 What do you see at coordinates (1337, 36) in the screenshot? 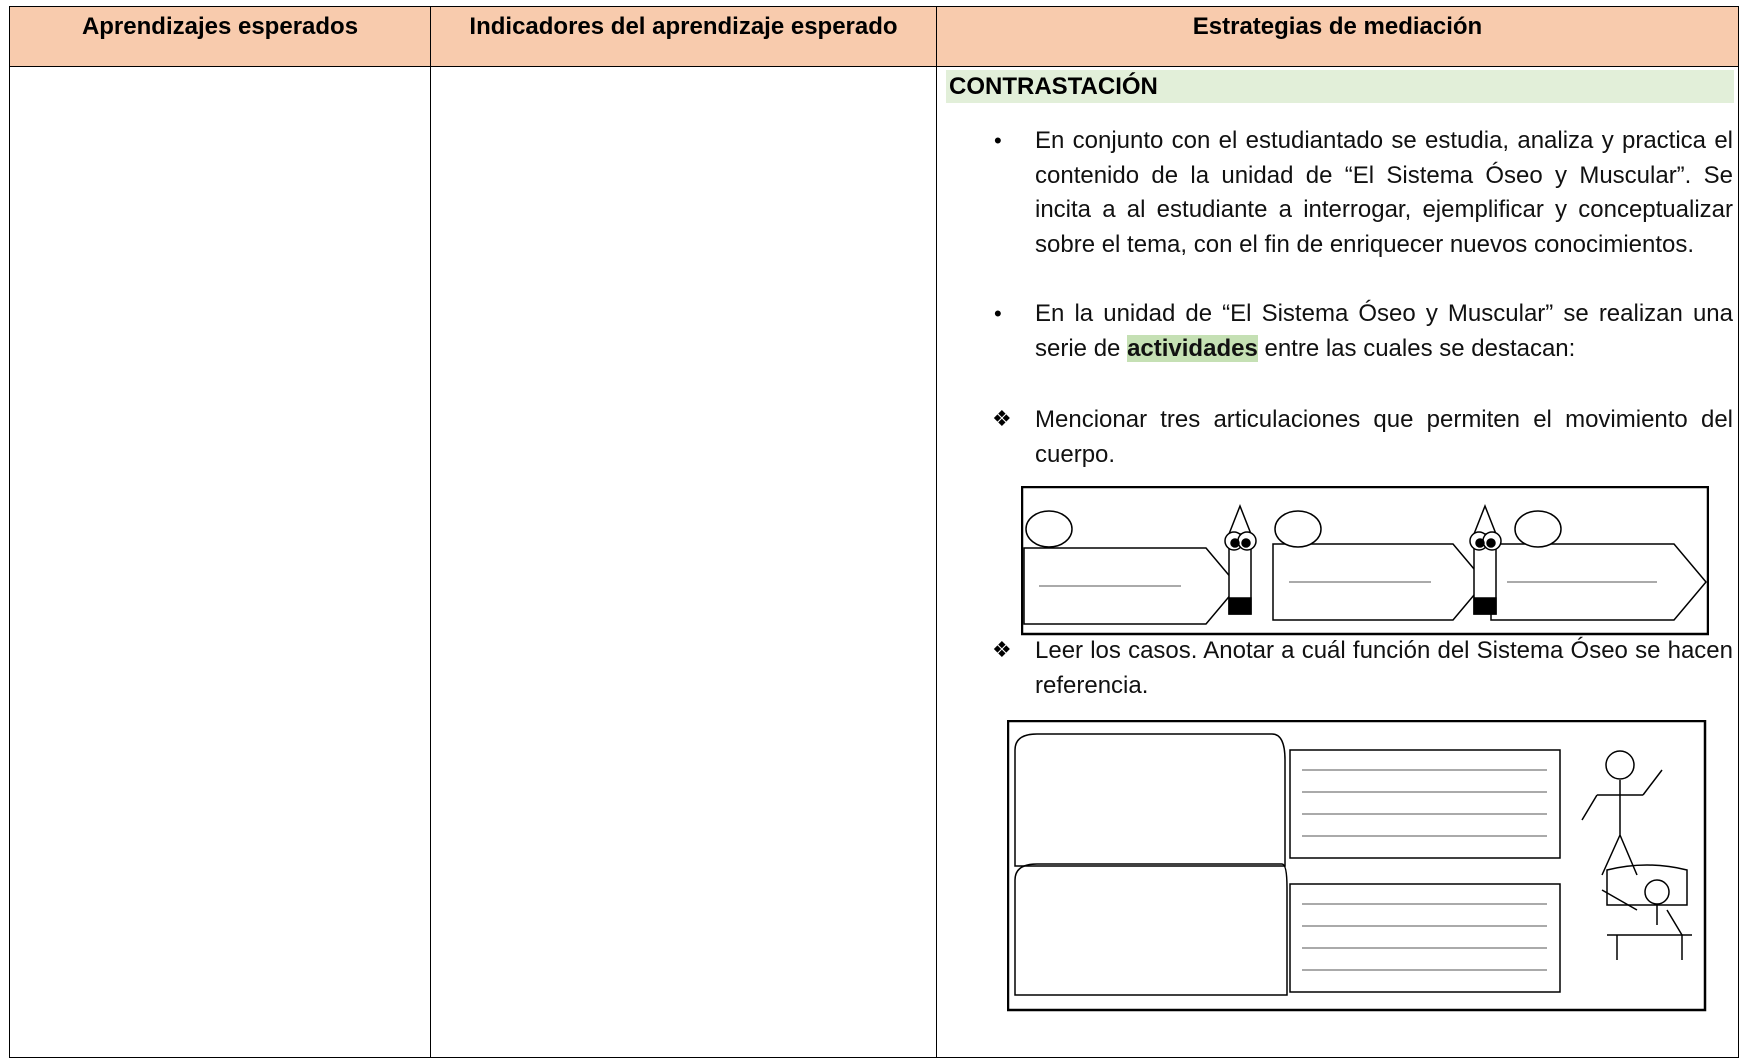
I see `header-cell: Estrategias de mediación` at bounding box center [1337, 36].